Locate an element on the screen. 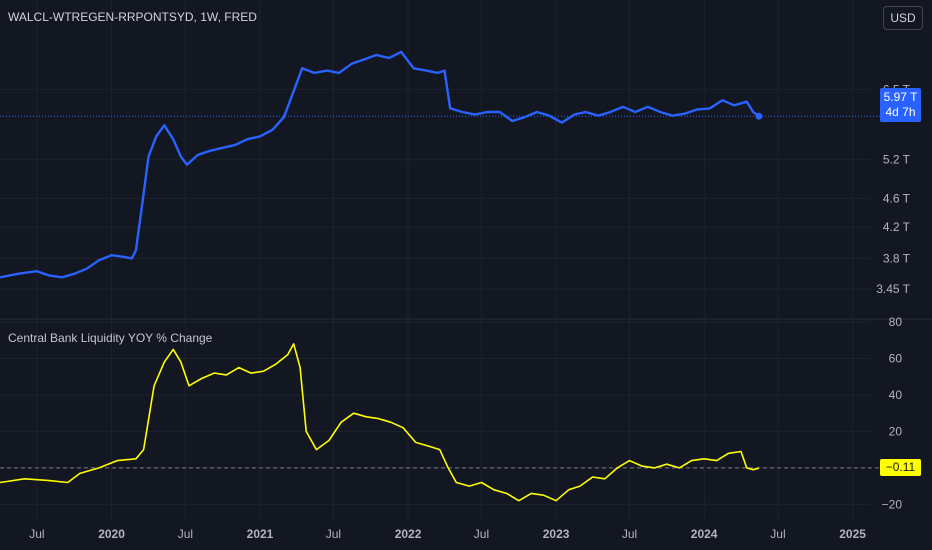 The width and height of the screenshot is (932, 550). price-axis-tick-label: 4.6 T is located at coordinates (897, 198).